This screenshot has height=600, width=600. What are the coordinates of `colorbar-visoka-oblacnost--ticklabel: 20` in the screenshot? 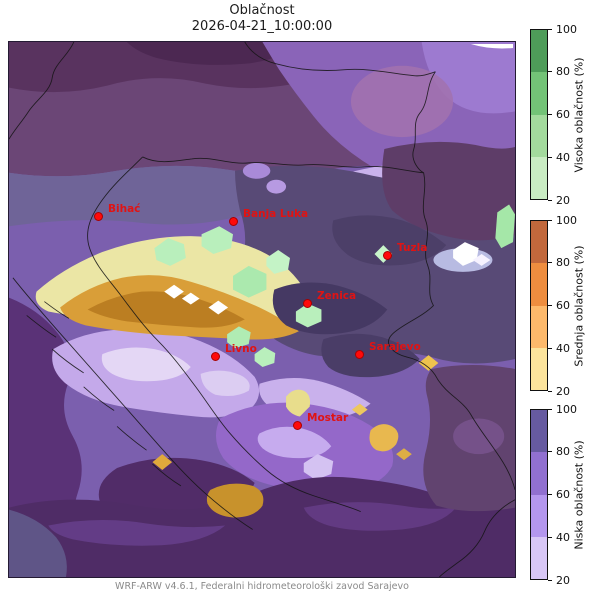 It's located at (563, 200).